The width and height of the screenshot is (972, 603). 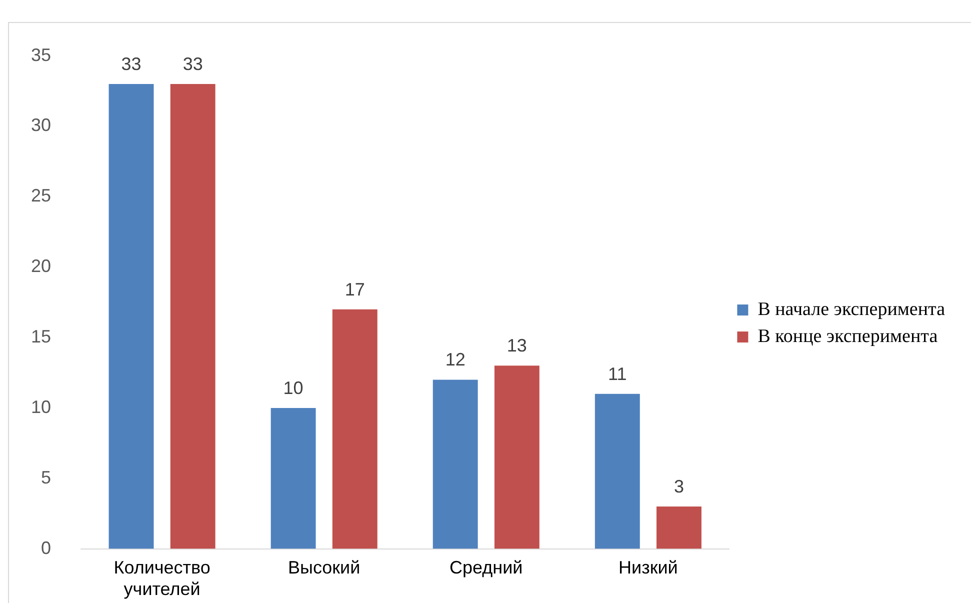 I want to click on data-label: 3, so click(x=679, y=486).